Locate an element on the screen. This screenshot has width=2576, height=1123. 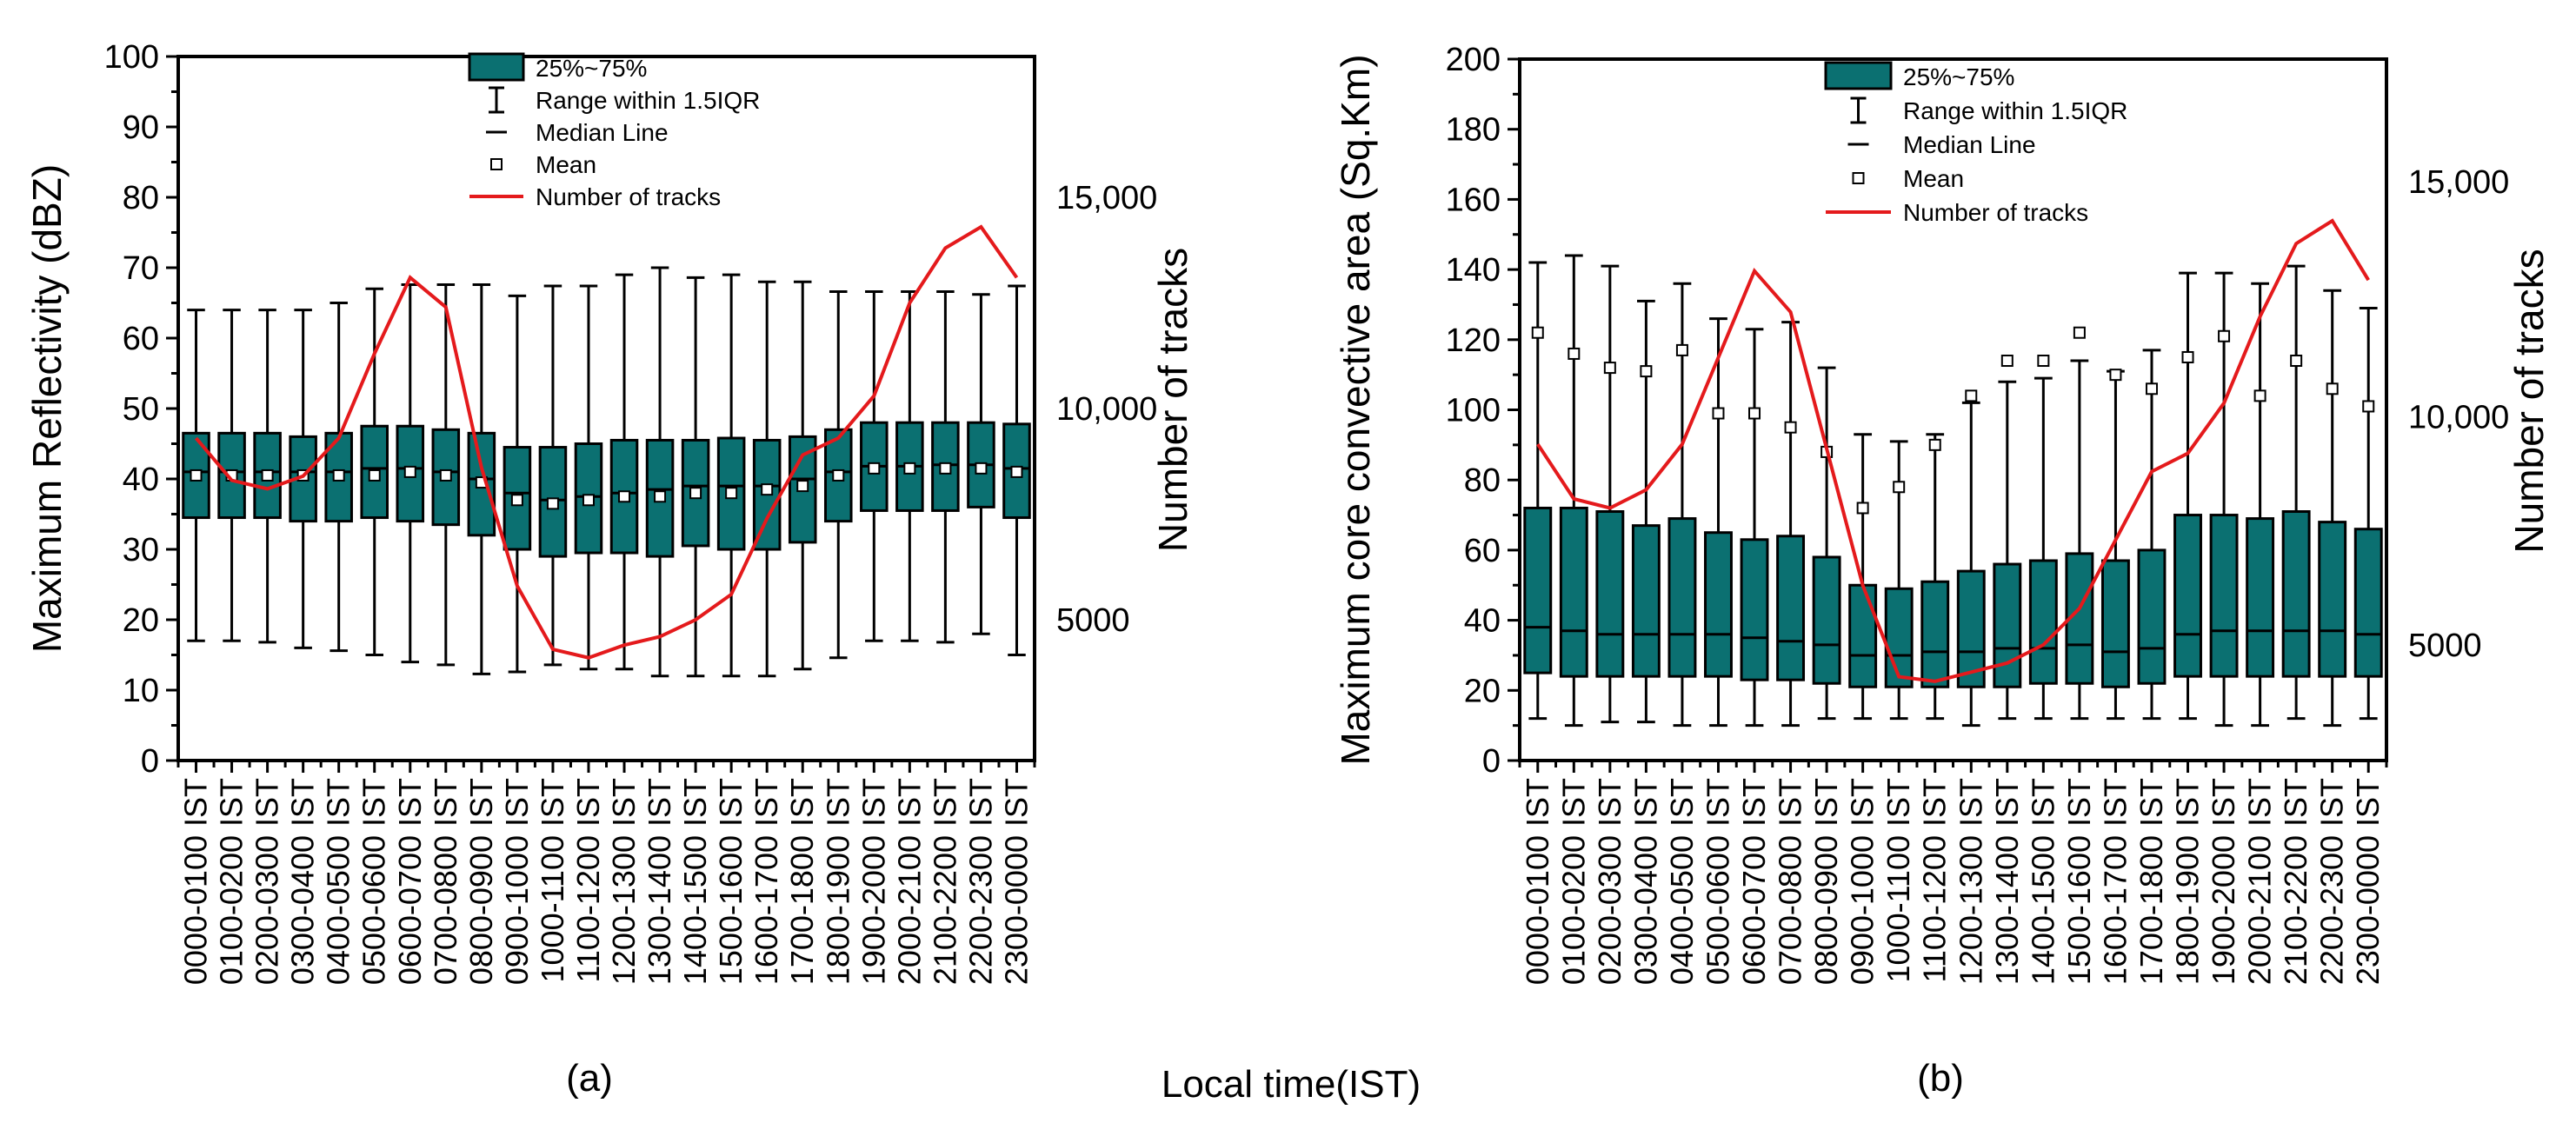
y-tick-label: 40 is located at coordinates (141, 480).